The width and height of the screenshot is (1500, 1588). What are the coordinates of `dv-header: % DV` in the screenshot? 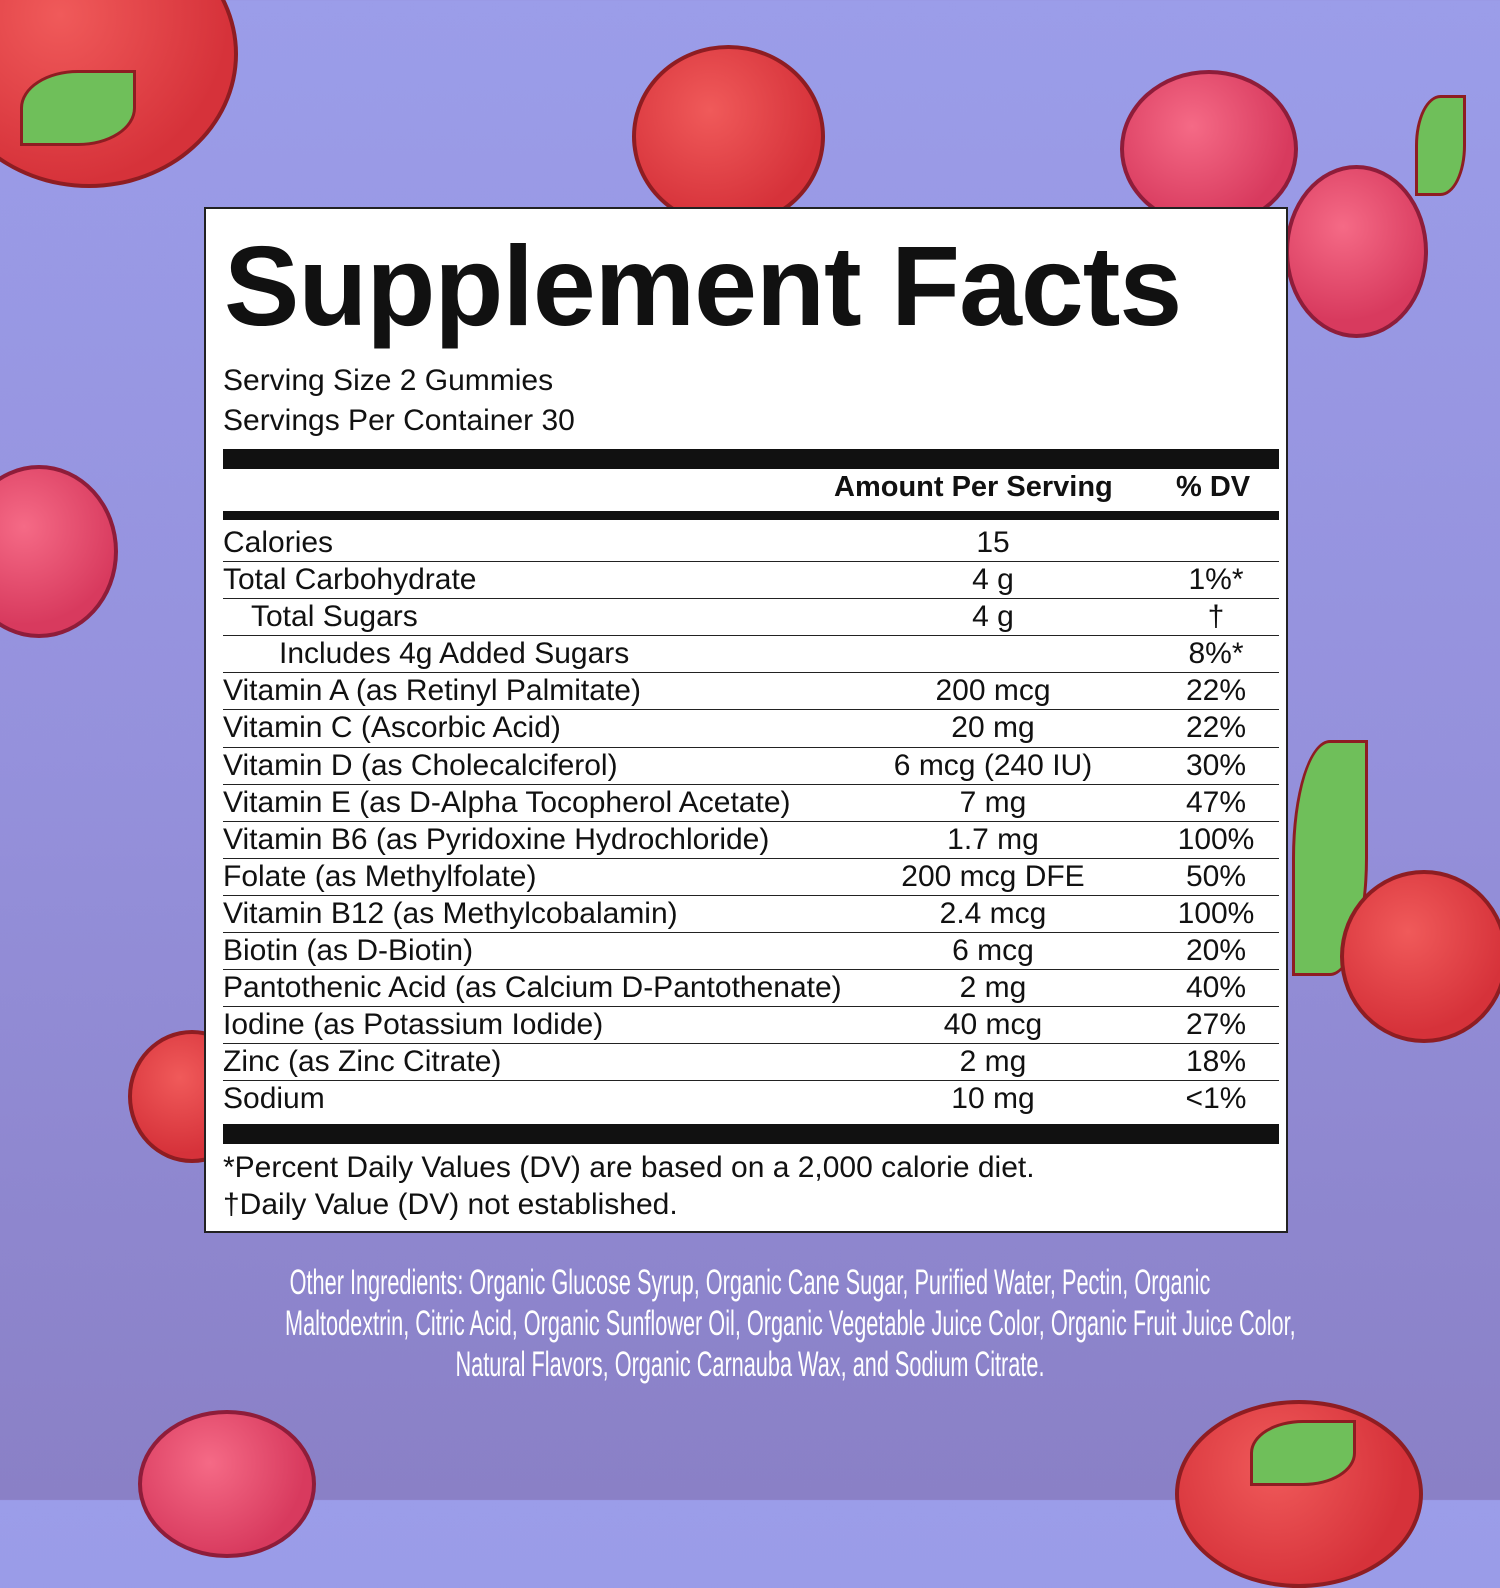 It's located at (1213, 487).